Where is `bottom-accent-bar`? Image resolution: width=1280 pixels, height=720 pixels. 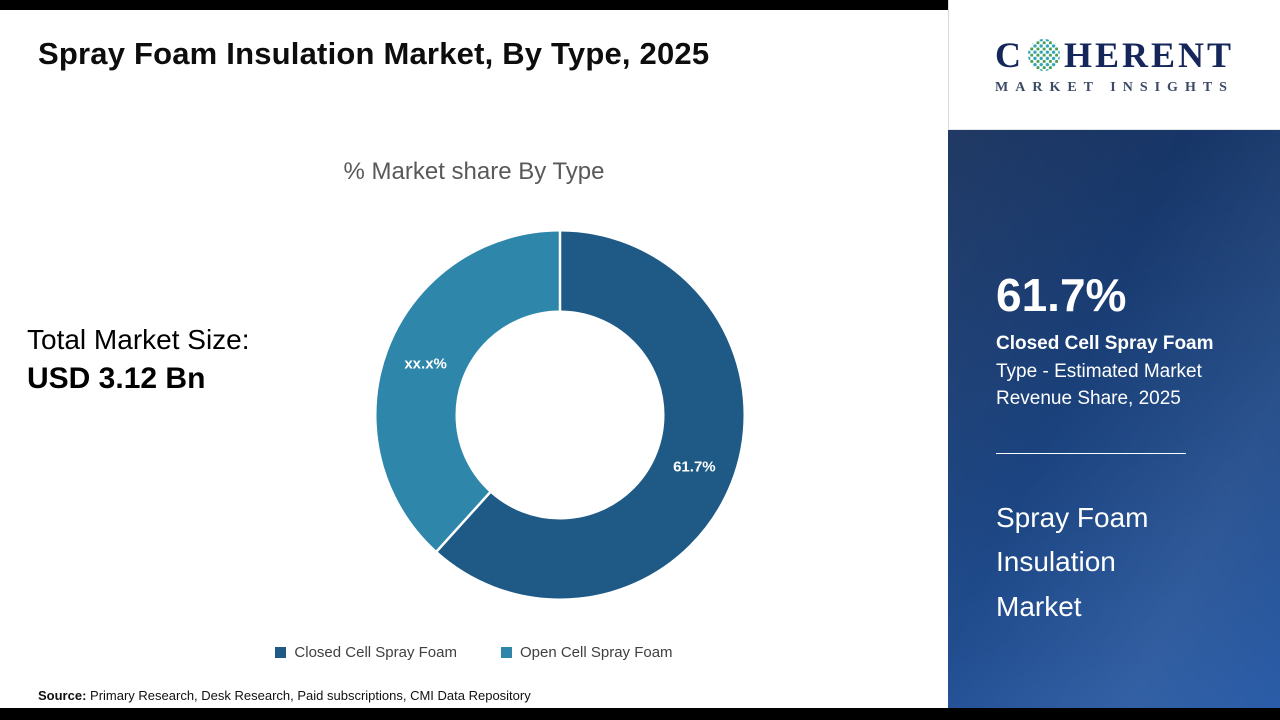
bottom-accent-bar is located at coordinates (640, 714).